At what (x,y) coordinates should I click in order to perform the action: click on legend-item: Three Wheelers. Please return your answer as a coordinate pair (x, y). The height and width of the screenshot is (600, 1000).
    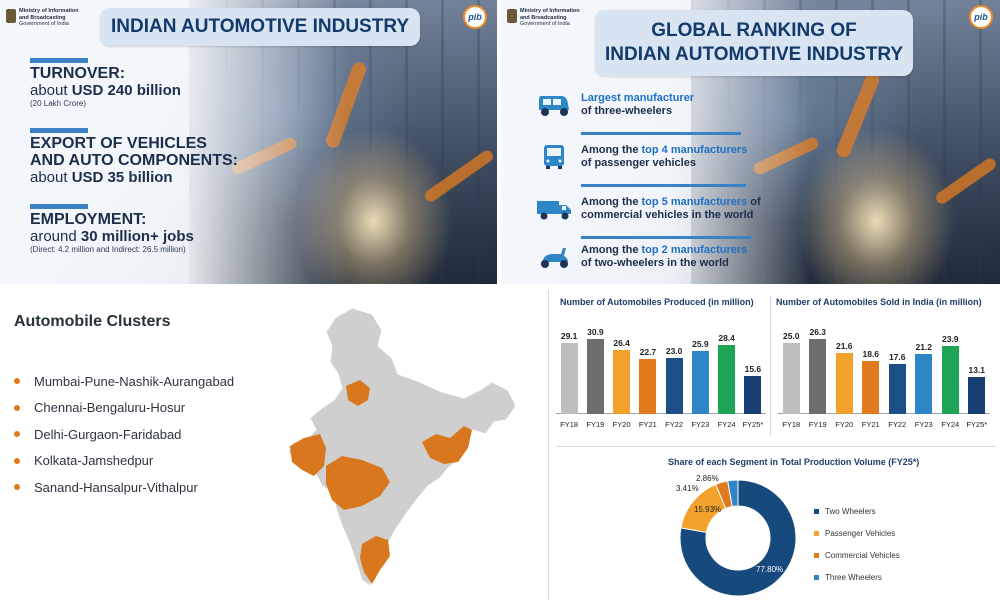
    Looking at the image, I should click on (857, 577).